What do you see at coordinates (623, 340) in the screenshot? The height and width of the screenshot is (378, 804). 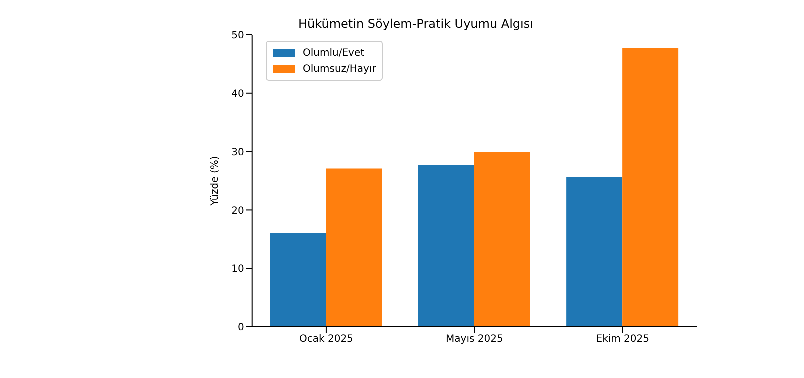 I see `x-tick-label: Ekim 2025` at bounding box center [623, 340].